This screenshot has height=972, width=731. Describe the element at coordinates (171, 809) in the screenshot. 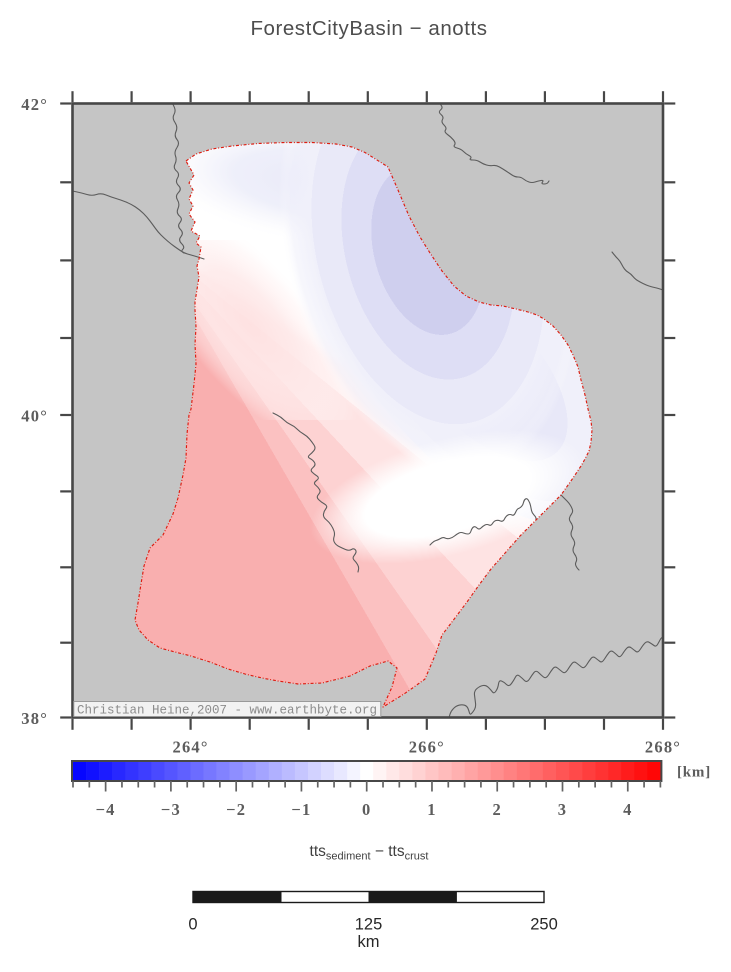

I see `svg-text: −3` at that location.